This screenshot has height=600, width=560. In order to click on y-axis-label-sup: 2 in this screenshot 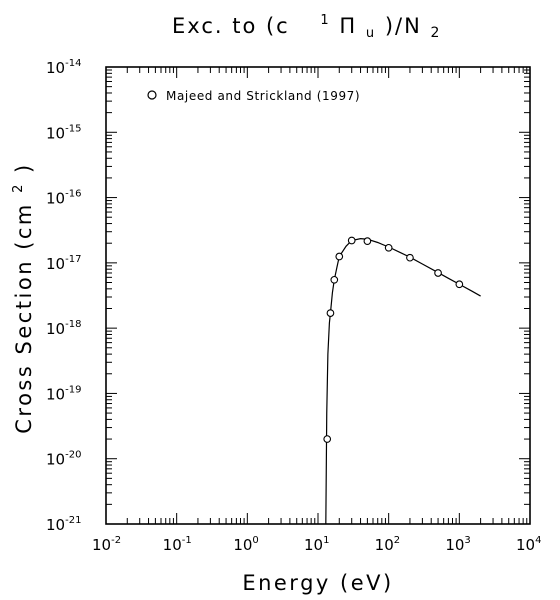, I will do `click(18, 187)`.